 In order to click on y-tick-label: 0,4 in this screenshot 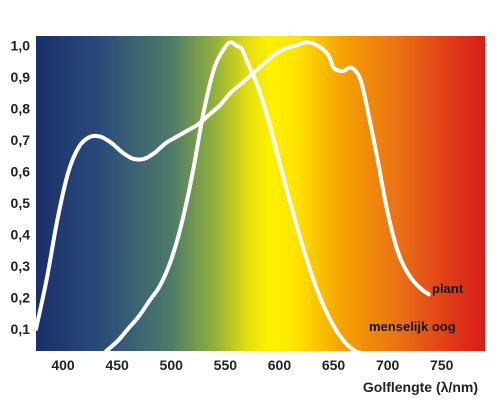, I will do `click(21, 234)`.